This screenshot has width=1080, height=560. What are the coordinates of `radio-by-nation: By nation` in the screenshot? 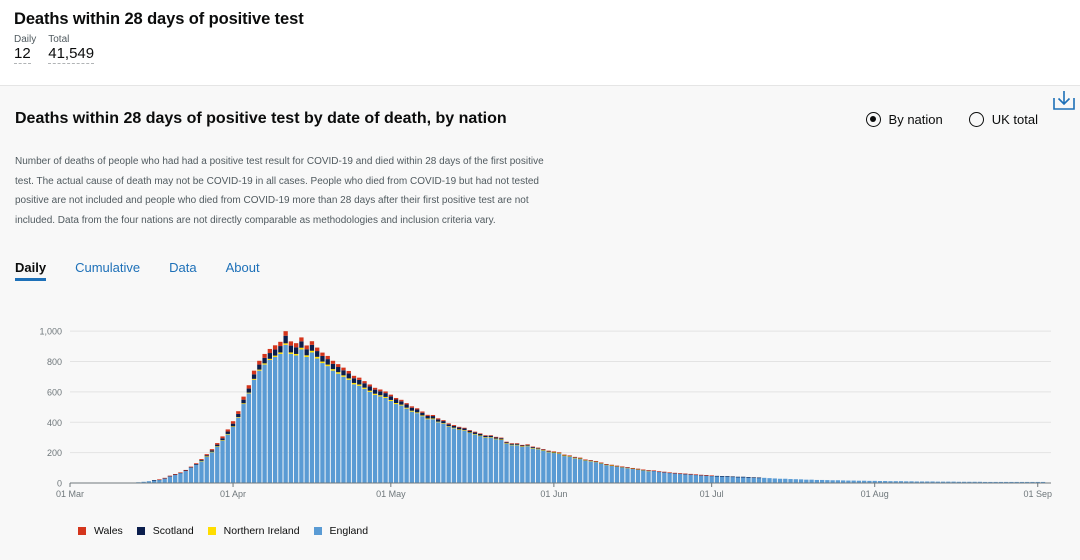 It's located at (904, 119).